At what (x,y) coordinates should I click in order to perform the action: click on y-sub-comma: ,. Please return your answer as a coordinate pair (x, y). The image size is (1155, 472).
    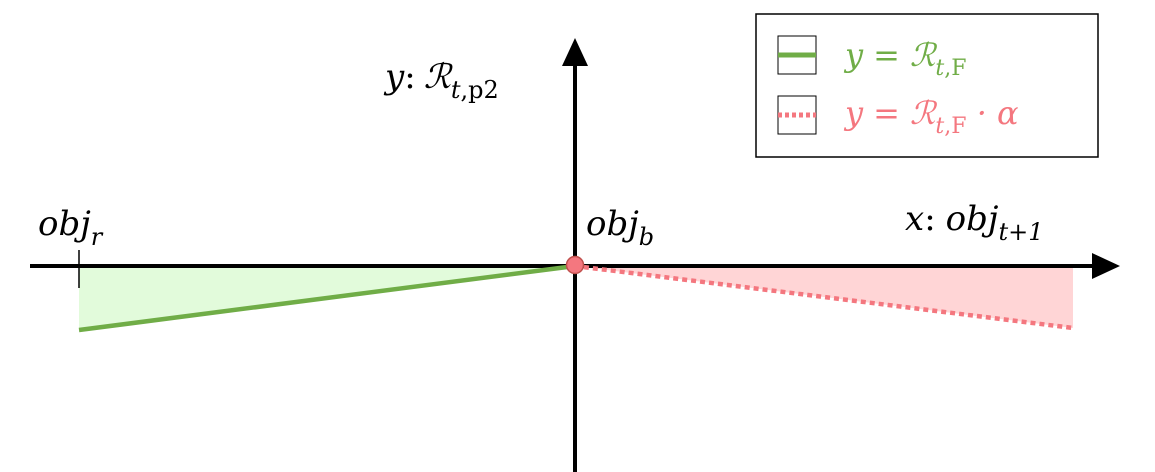
    Looking at the image, I should click on (464, 90).